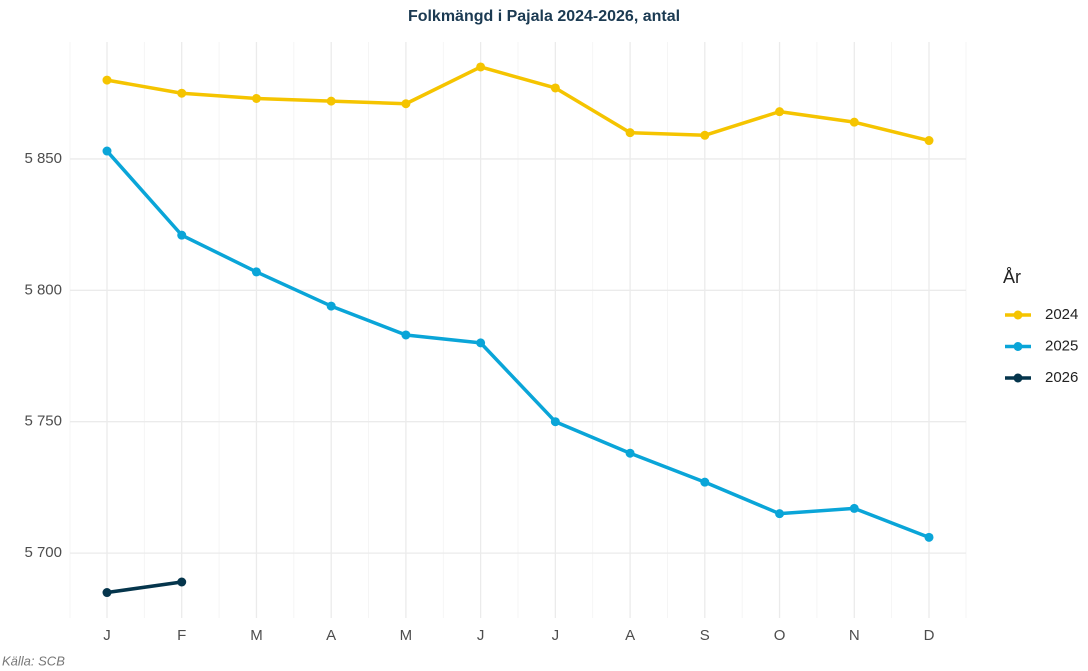 The width and height of the screenshot is (1088, 671). I want to click on x-tick-label: N, so click(854, 635).